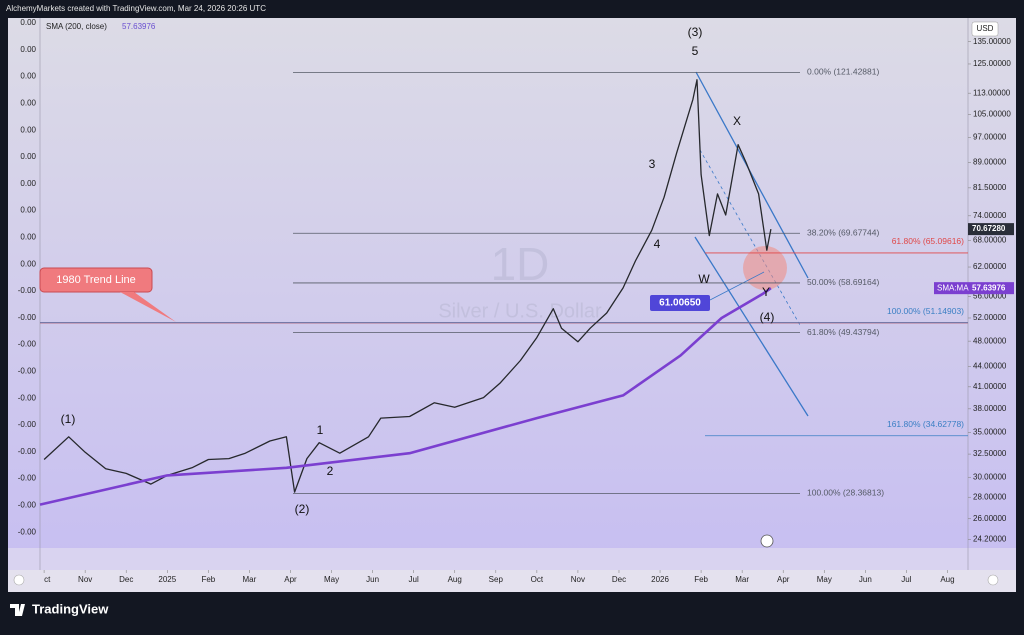 This screenshot has width=1024, height=635. I want to click on wave-label: (3), so click(695, 32).